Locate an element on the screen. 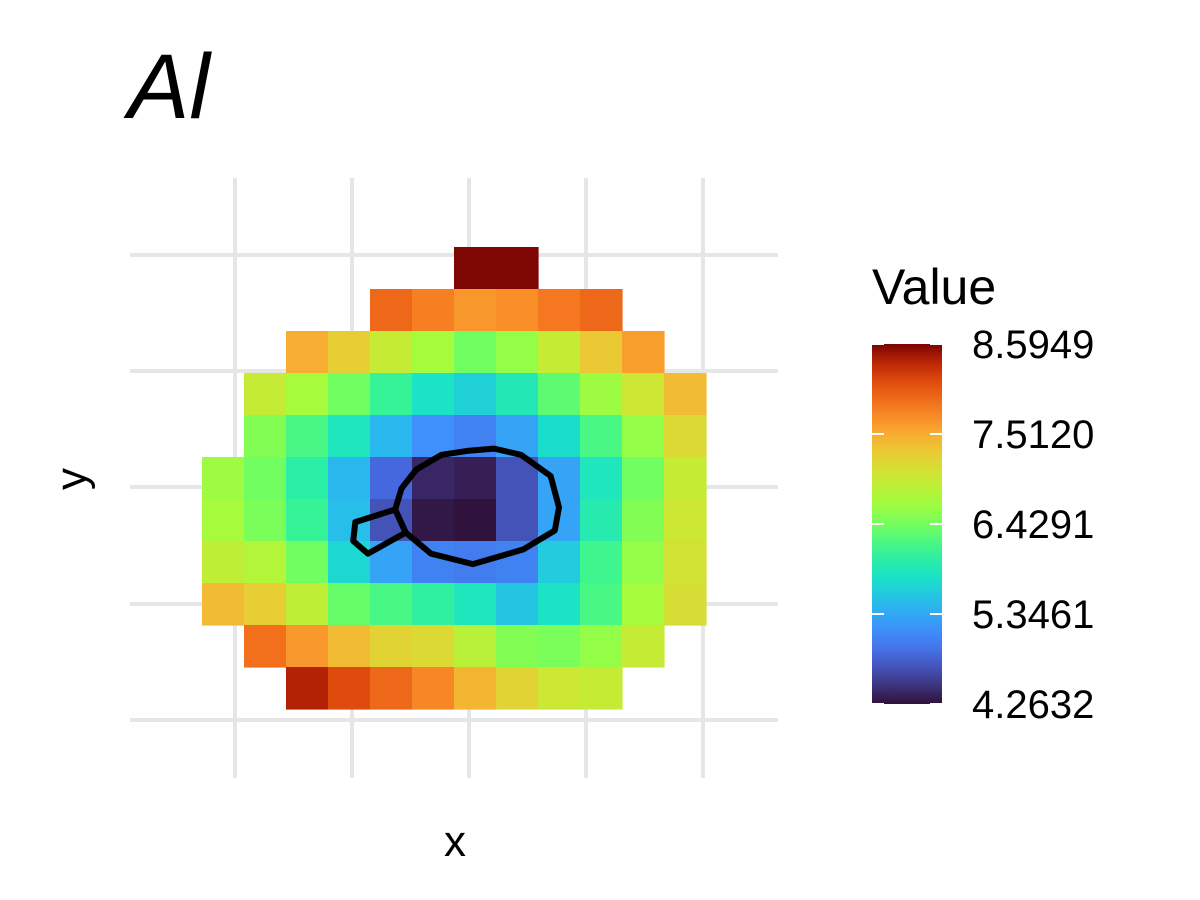 This screenshot has width=1200, height=900. contour-line-main is located at coordinates (477, 506).